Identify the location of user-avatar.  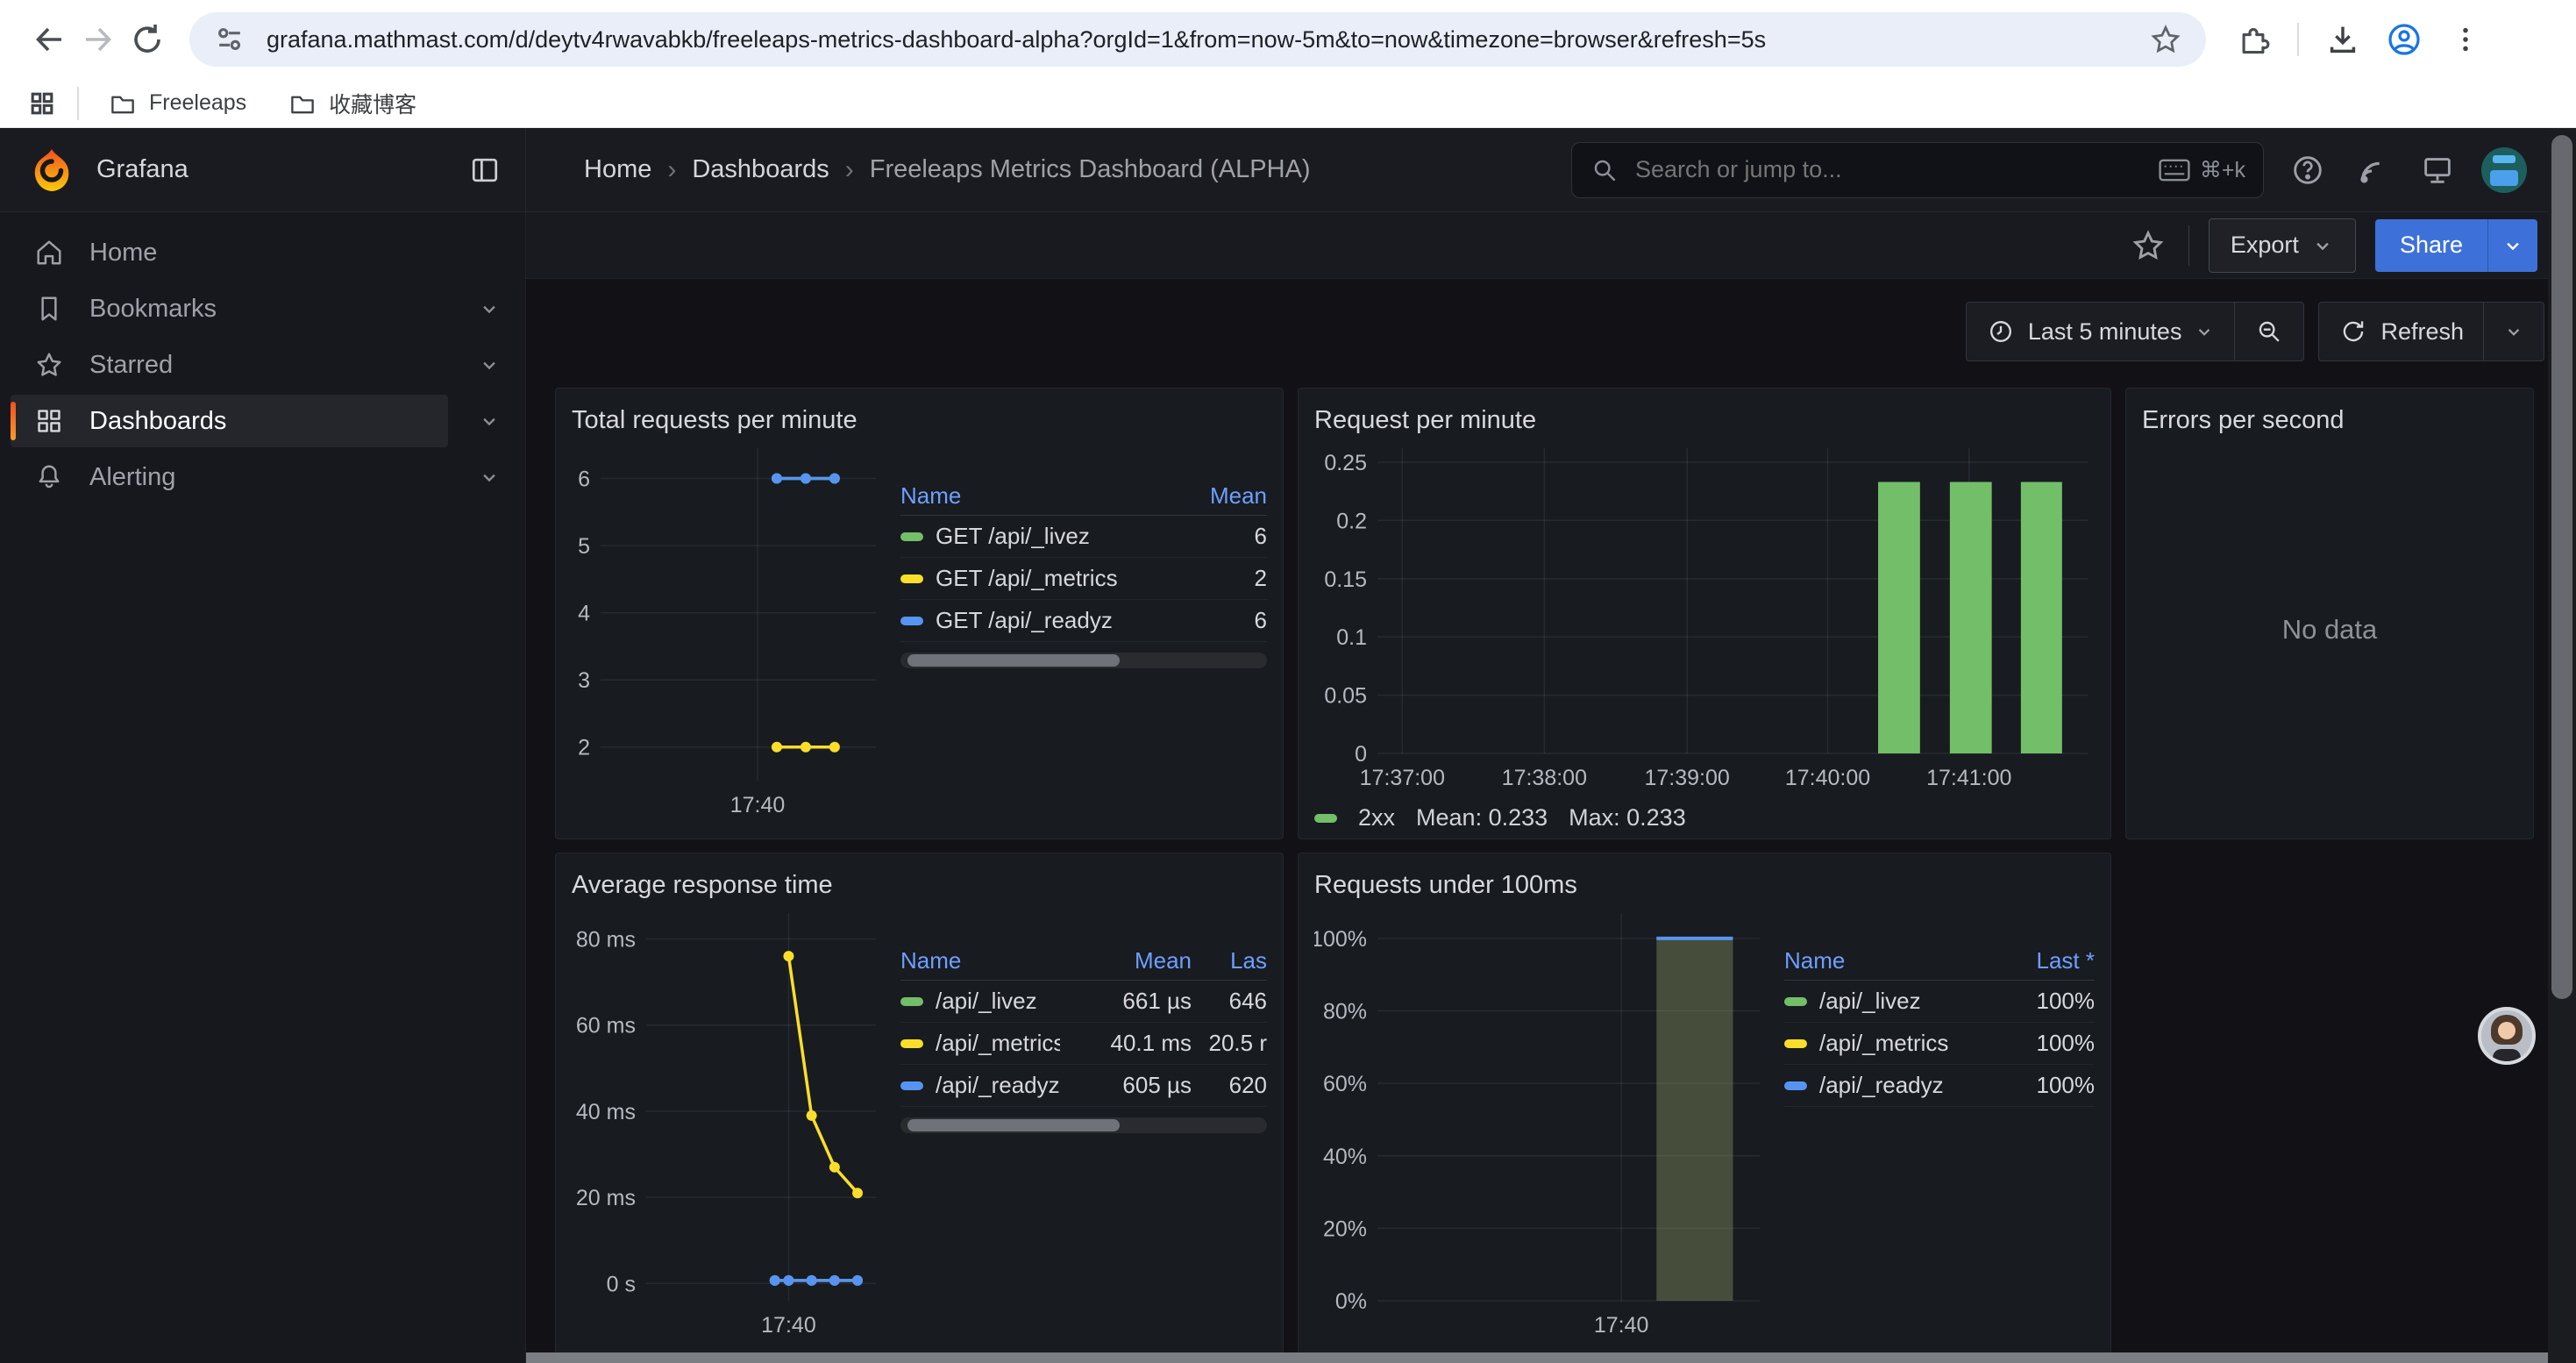
(2504, 169).